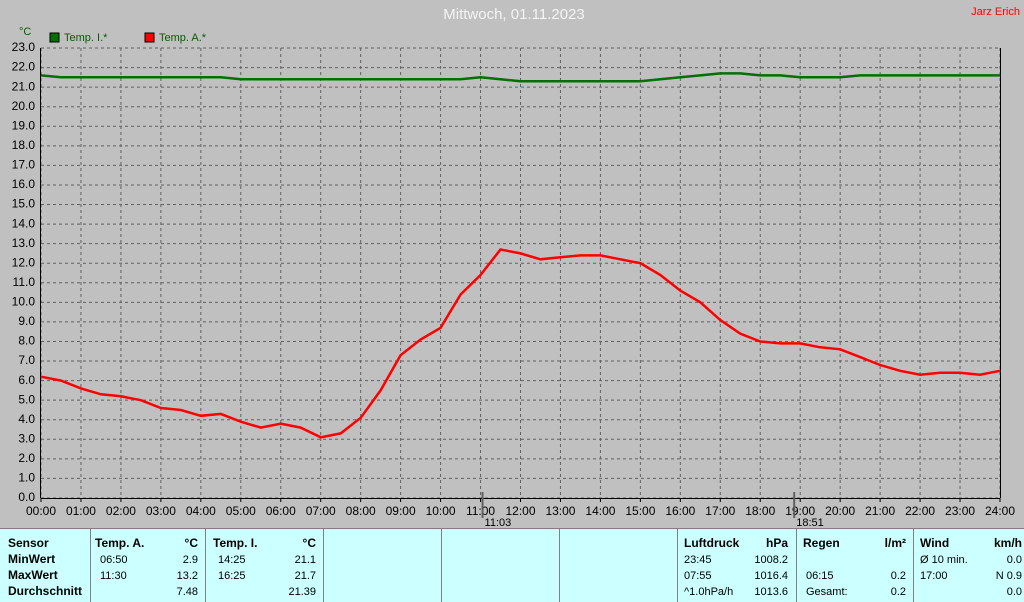 The width and height of the screenshot is (1024, 602). I want to click on x-tick-label: 18:00, so click(760, 511).